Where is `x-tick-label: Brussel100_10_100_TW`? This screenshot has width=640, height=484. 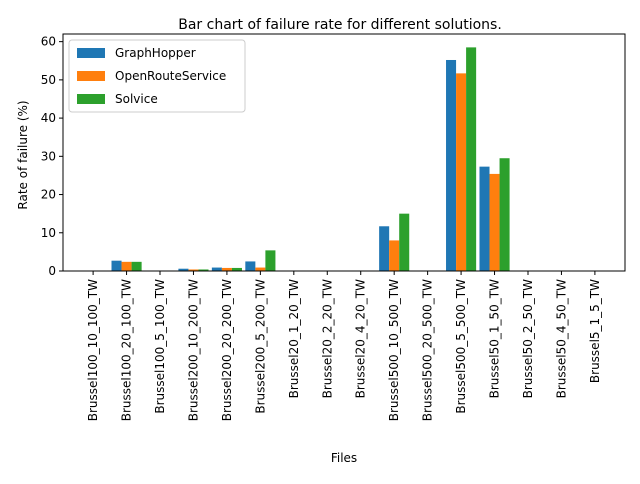
x-tick-label: Brussel100_10_100_TW is located at coordinates (93, 350).